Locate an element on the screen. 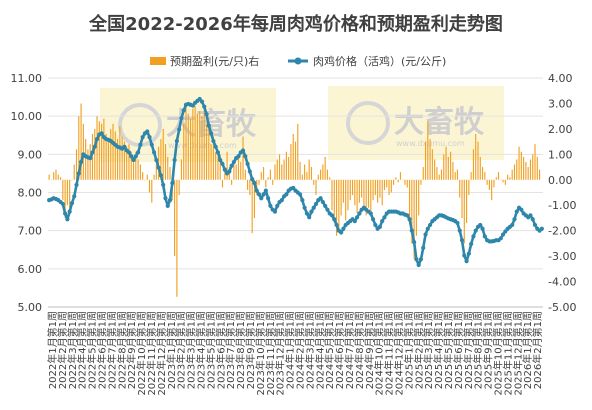 This screenshot has width=592, height=410. y-right-tick-label: 3.00 is located at coordinates (560, 103).